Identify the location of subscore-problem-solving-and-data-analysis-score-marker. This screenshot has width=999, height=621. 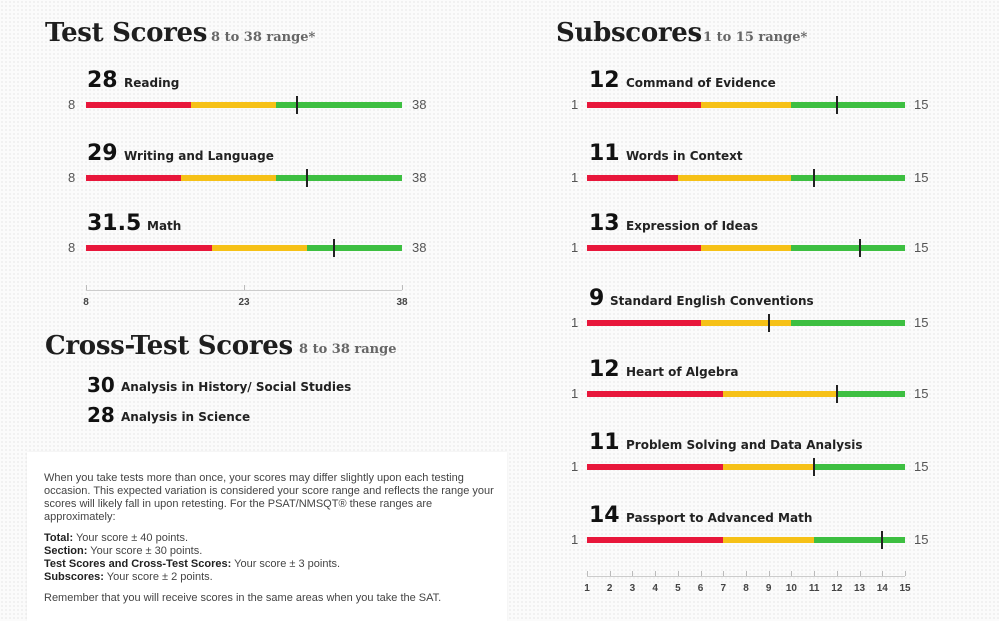
(814, 467).